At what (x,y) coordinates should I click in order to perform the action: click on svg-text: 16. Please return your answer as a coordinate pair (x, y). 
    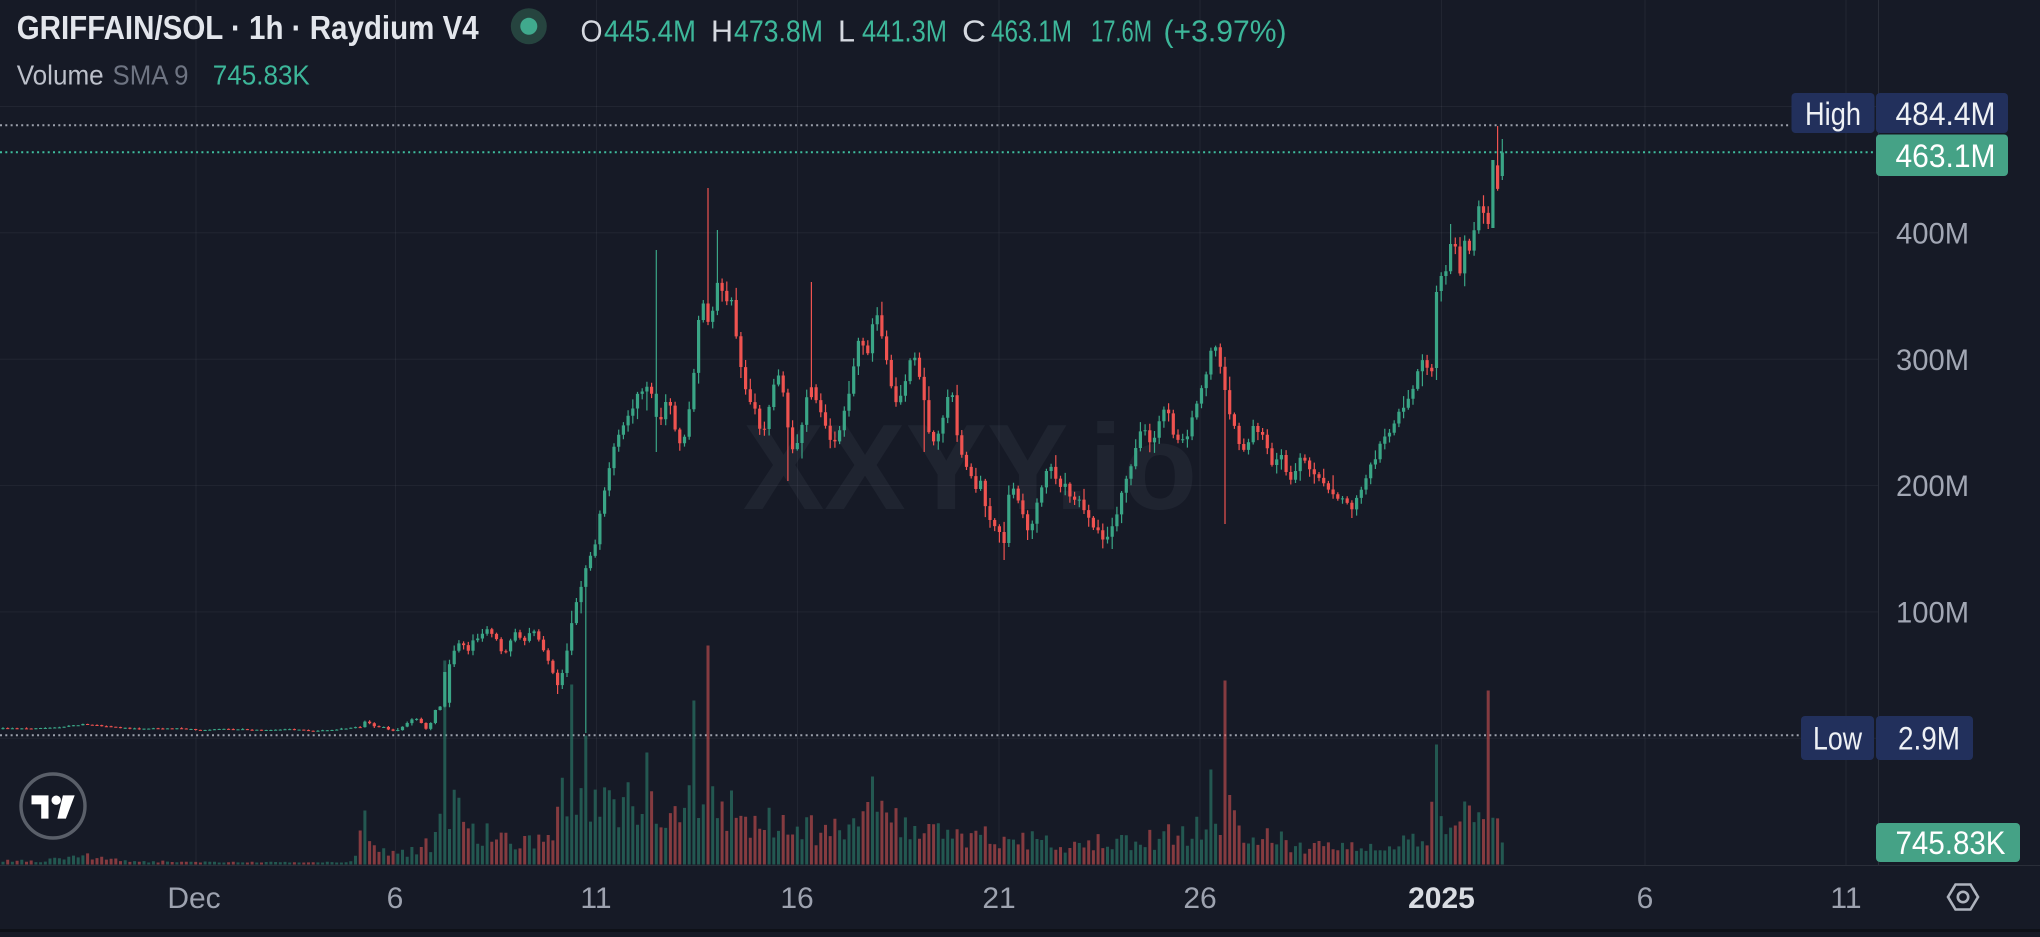
    Looking at the image, I should click on (796, 898).